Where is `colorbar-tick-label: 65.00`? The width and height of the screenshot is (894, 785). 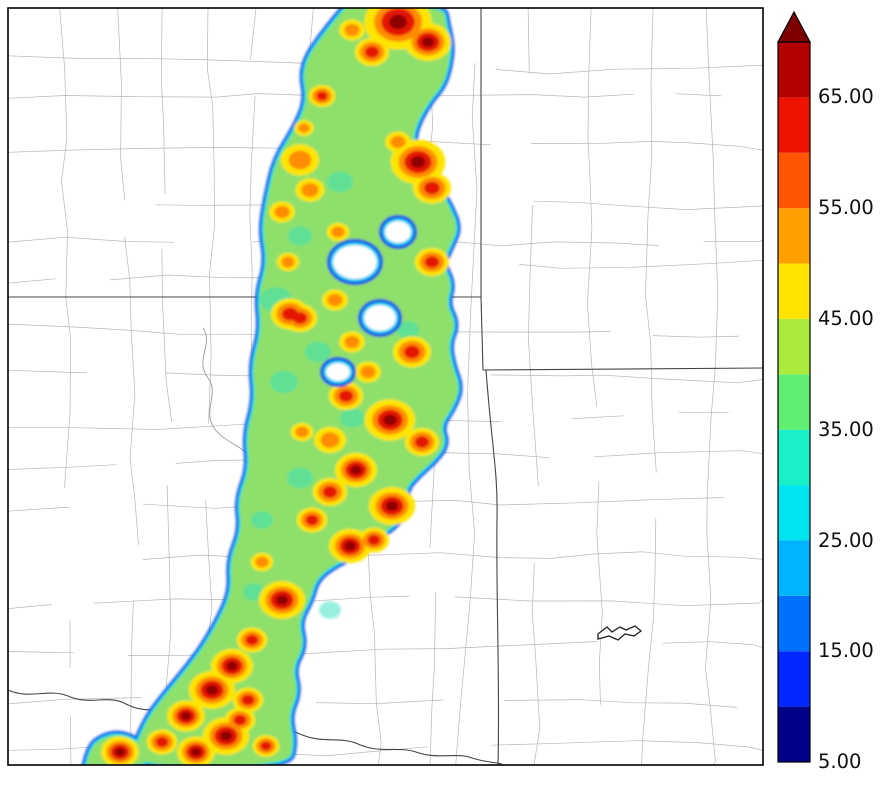
colorbar-tick-label: 65.00 is located at coordinates (846, 96).